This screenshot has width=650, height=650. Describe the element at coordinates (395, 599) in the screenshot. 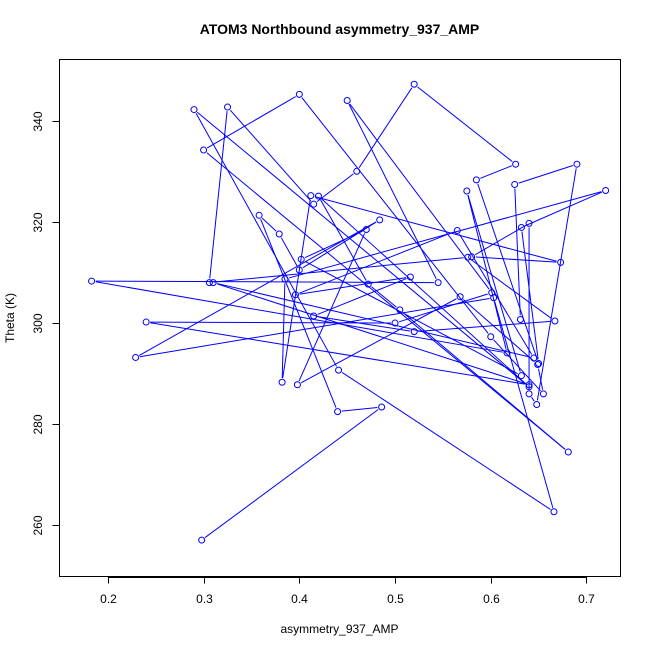

I see `x-tick-label: 0.5` at that location.